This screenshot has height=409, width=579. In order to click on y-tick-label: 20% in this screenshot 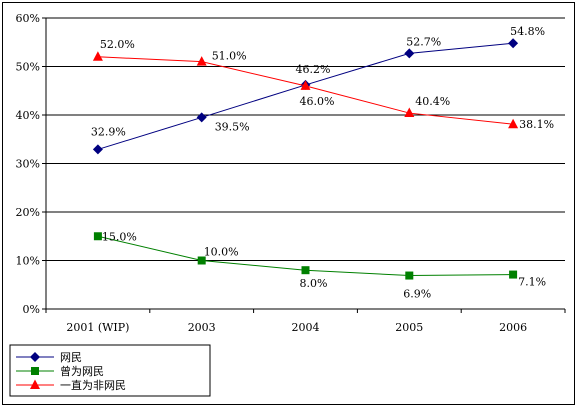, I will do `click(28, 212)`.